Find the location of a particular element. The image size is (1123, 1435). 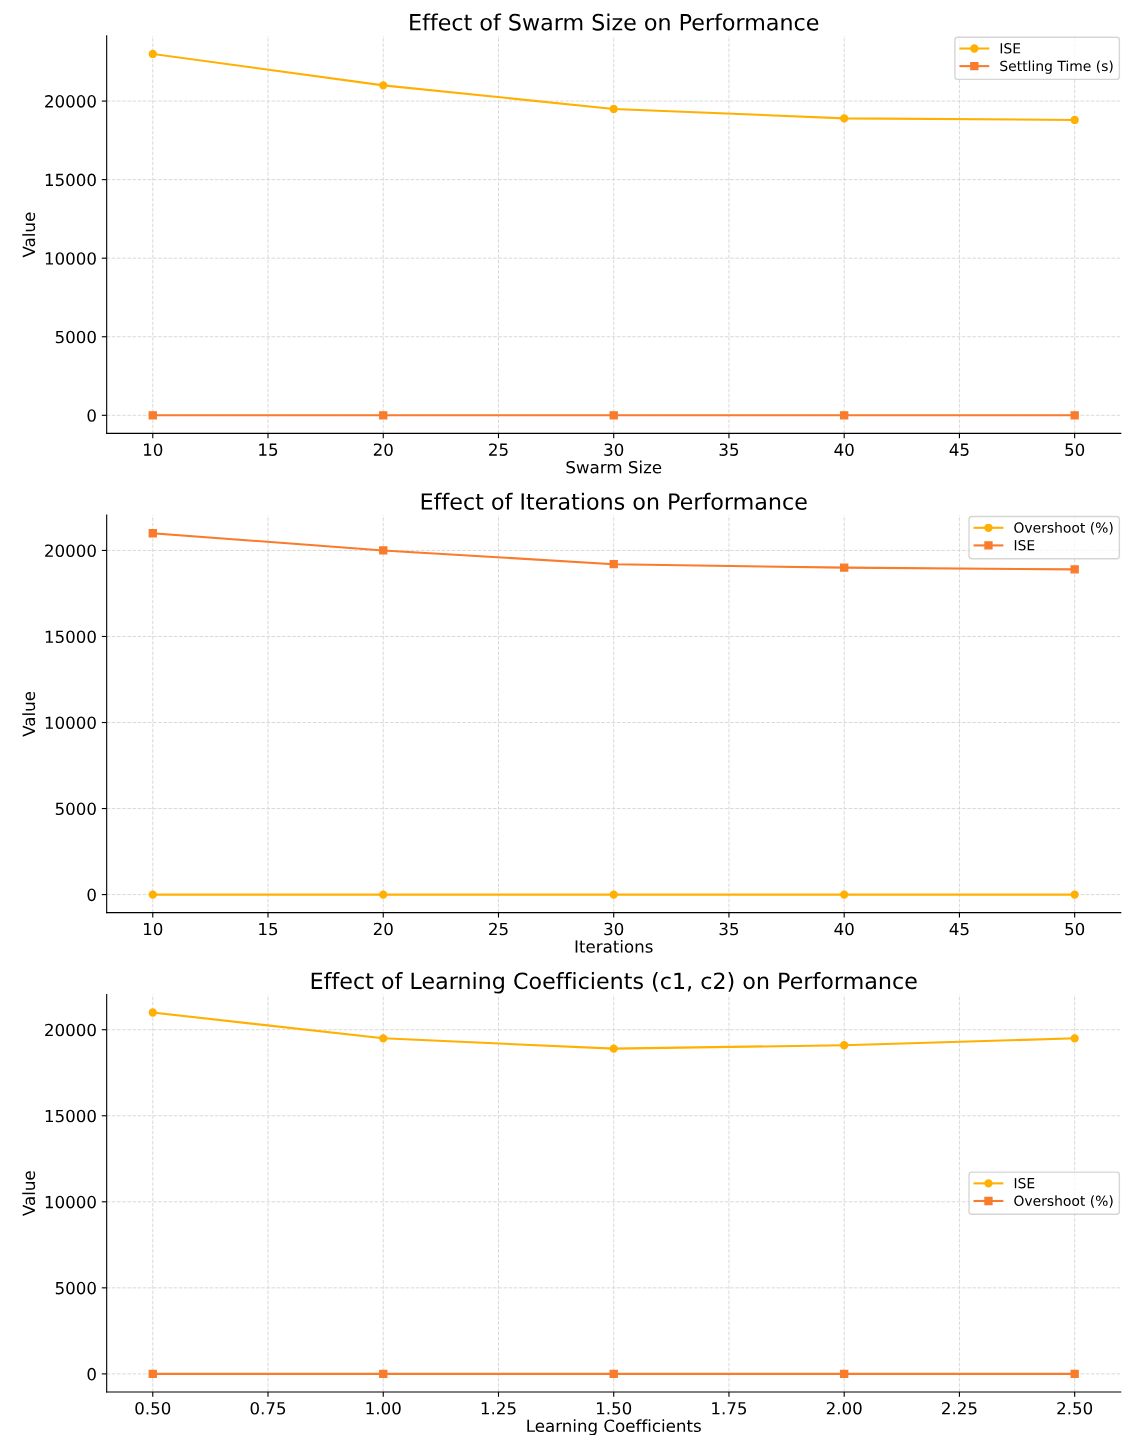

x-tick-label: 2.50 is located at coordinates (1075, 1408).